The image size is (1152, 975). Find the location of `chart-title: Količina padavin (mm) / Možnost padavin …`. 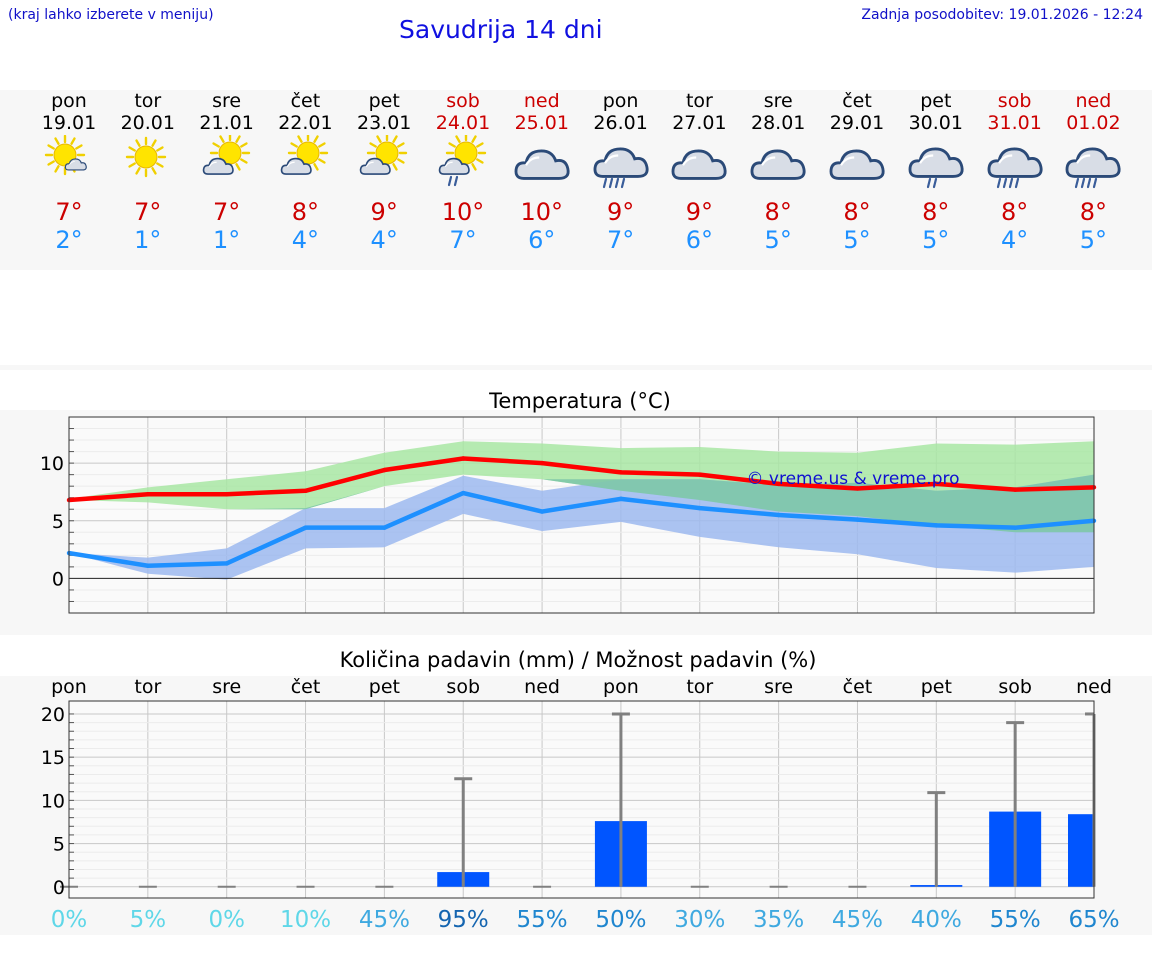

chart-title: Količina padavin (mm) / Možnost padavin … is located at coordinates (578, 660).